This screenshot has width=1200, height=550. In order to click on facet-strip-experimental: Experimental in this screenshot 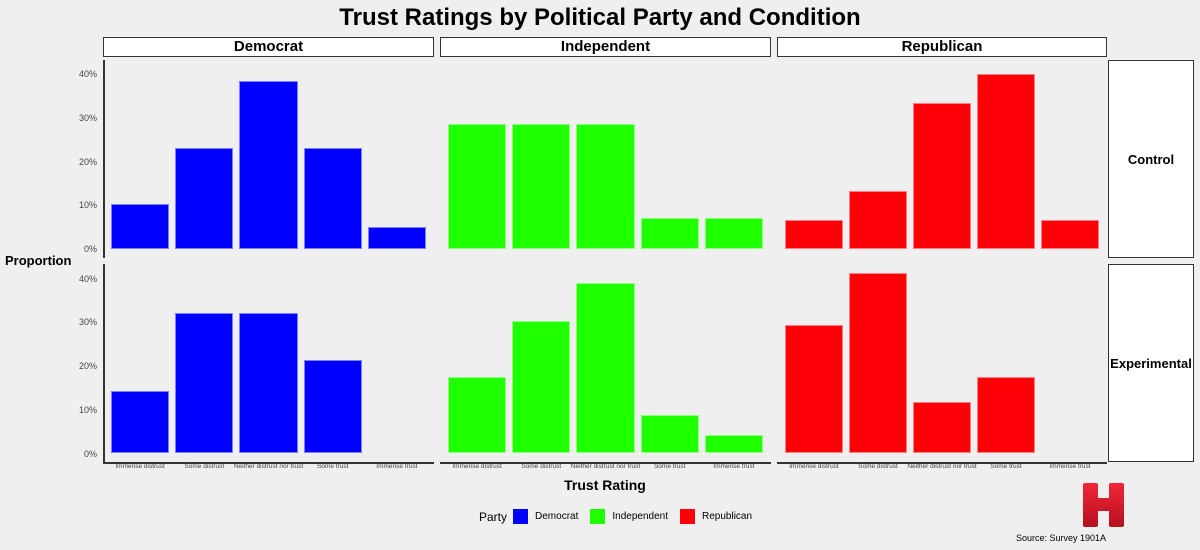, I will do `click(1151, 363)`.